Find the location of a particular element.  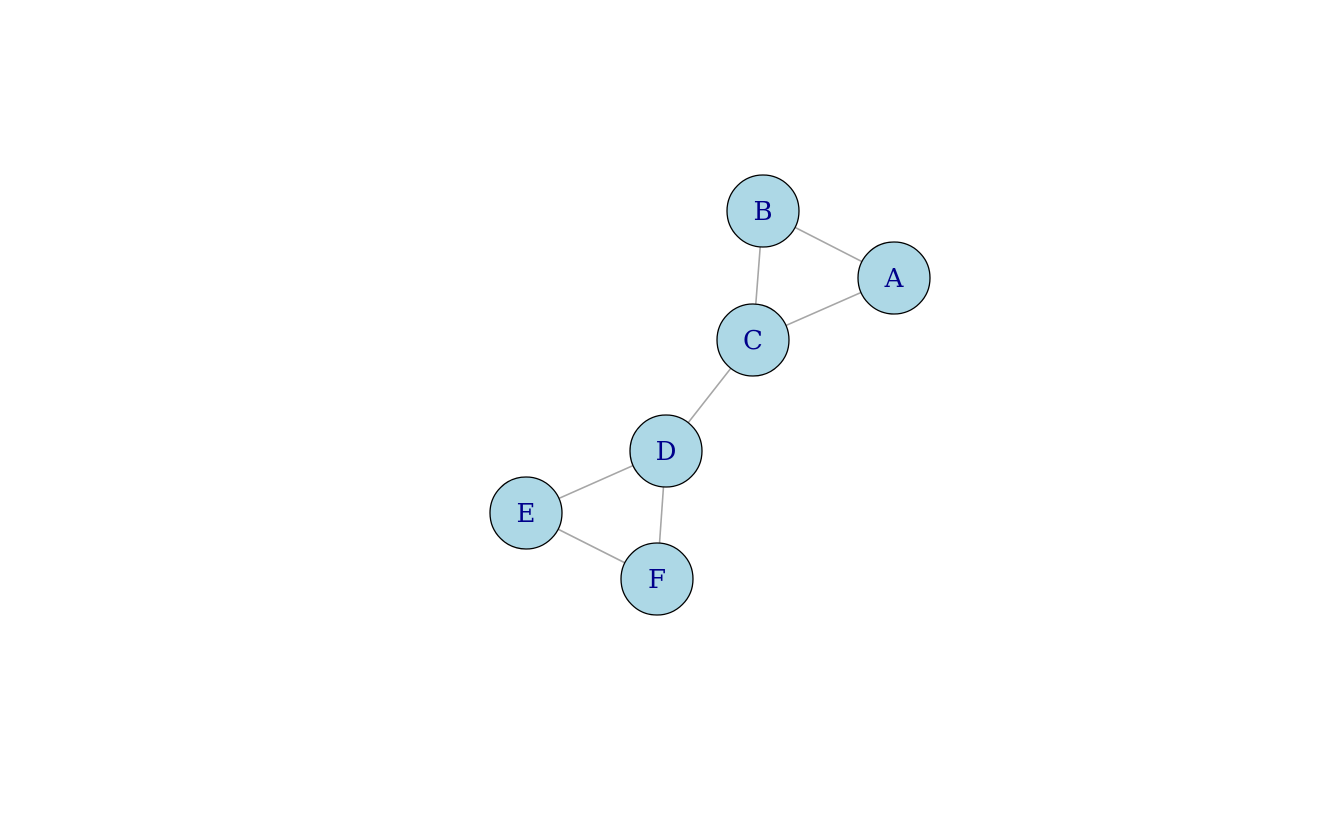

node-e: E is located at coordinates (526, 513).